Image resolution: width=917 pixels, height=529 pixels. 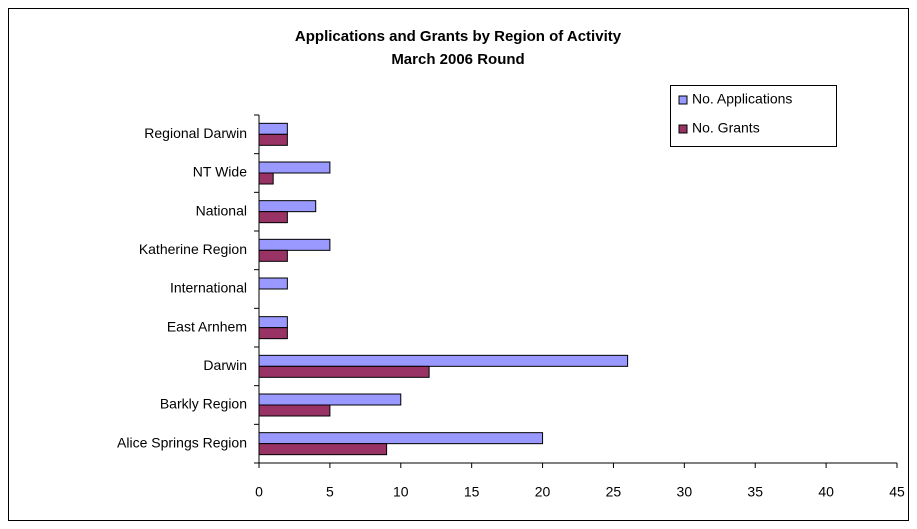 What do you see at coordinates (755, 492) in the screenshot?
I see `x-tick-label: 35` at bounding box center [755, 492].